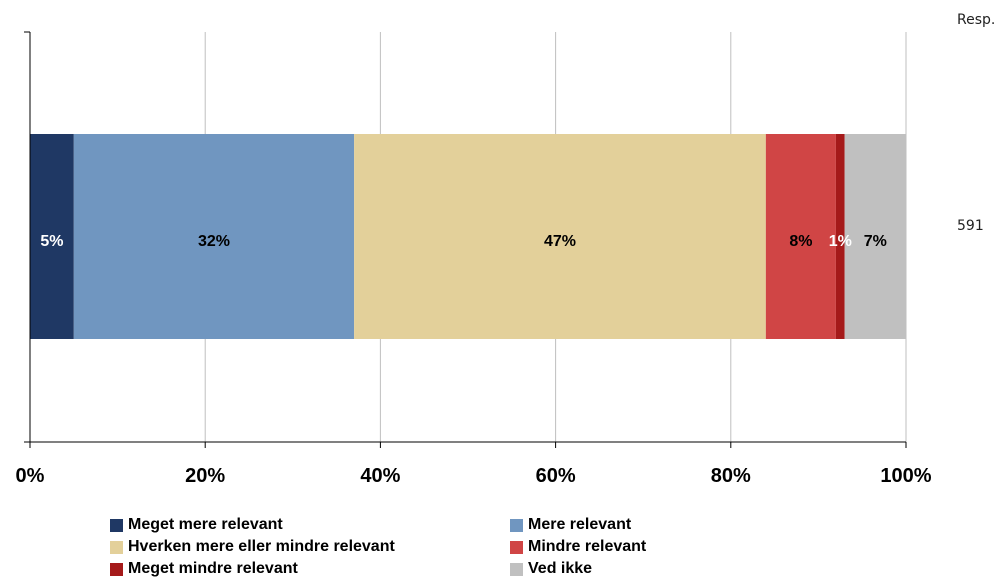  What do you see at coordinates (205, 524) in the screenshot?
I see `legend-label: Meget mere relevant` at bounding box center [205, 524].